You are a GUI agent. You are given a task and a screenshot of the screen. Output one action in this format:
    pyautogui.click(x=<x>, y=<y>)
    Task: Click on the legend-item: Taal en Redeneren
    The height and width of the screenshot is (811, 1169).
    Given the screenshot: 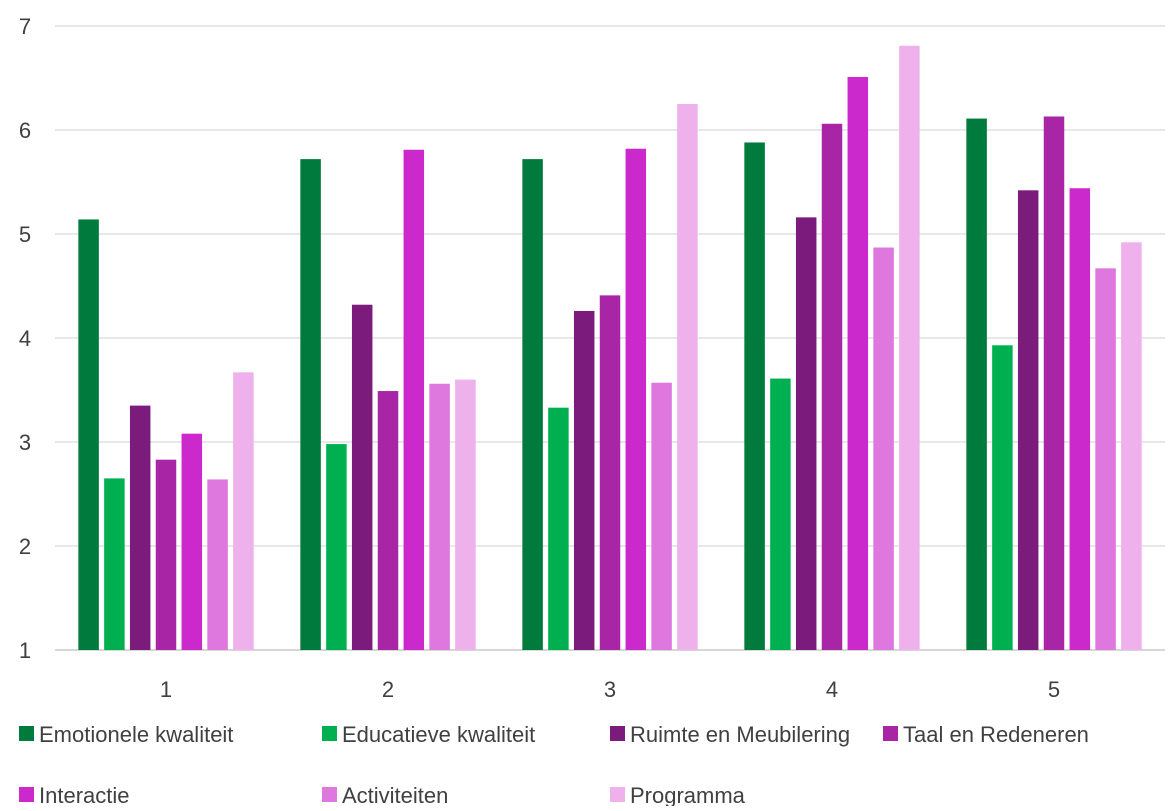 What is the action you would take?
    pyautogui.click(x=986, y=734)
    